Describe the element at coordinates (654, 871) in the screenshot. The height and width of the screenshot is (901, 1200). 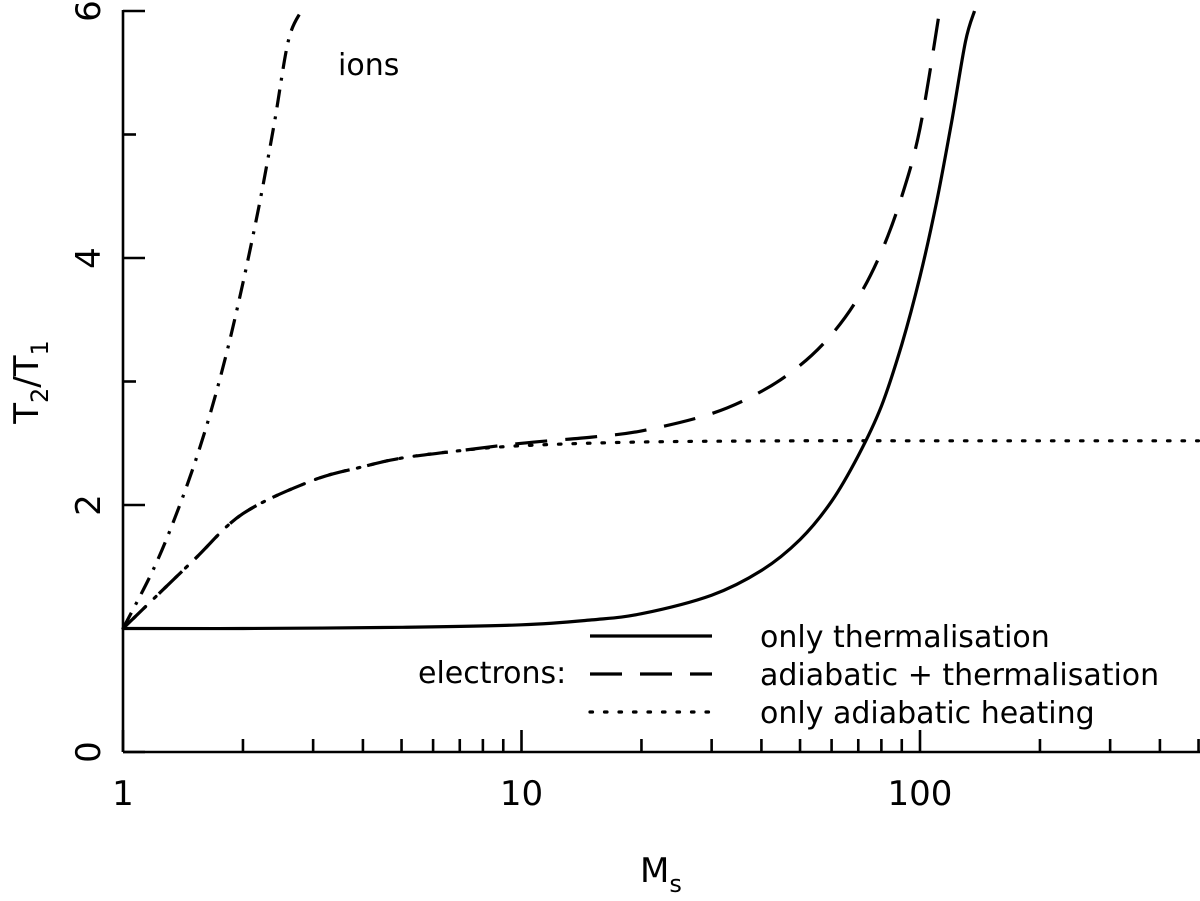
I see `x-axis-title-main: M` at that location.